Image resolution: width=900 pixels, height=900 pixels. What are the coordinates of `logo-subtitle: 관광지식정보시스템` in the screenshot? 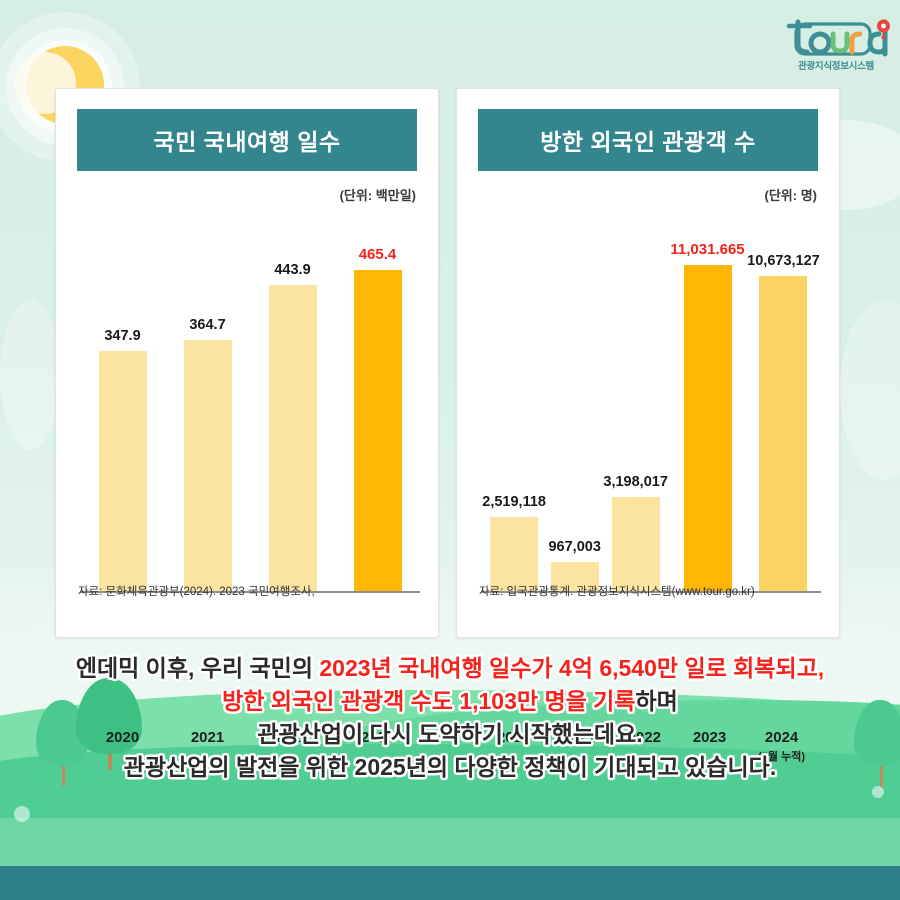 It's located at (836, 66).